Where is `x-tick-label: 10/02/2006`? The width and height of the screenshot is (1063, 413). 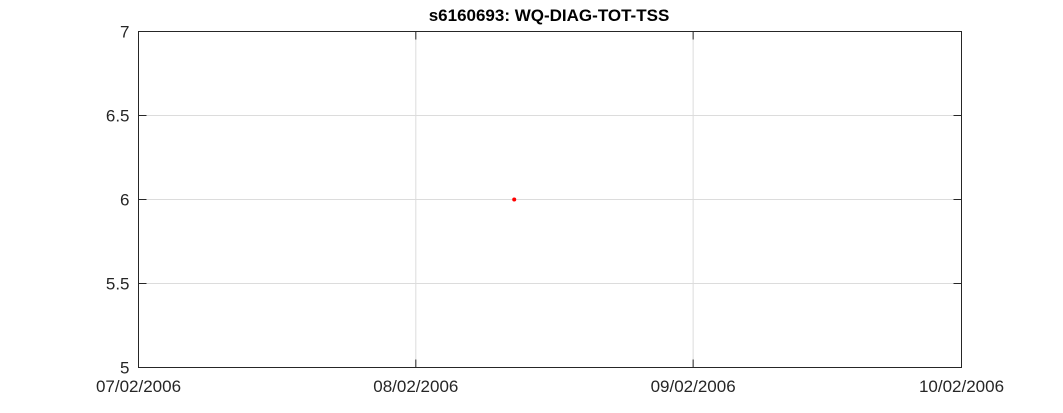 x-tick-label: 10/02/2006 is located at coordinates (961, 386).